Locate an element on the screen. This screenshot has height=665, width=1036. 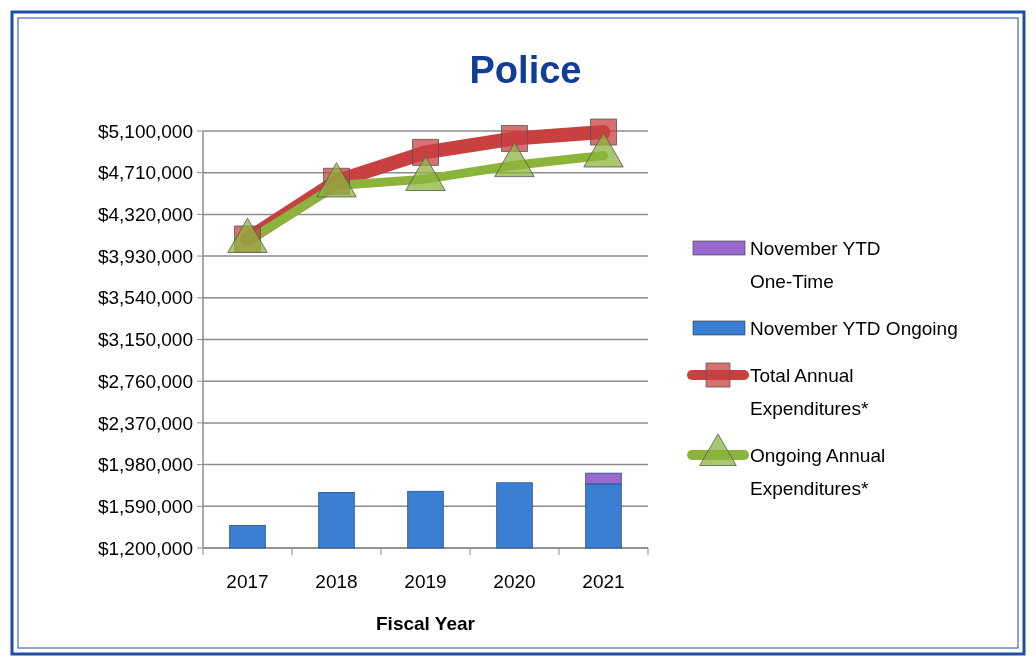
legend-label: Total Annual Expenditures* is located at coordinates (809, 391).